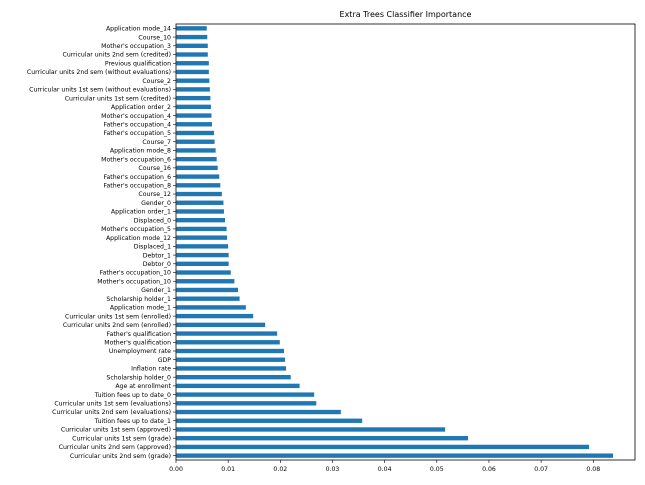 The width and height of the screenshot is (645, 485). I want to click on y-tick-label: Displaced_1, so click(152, 247).